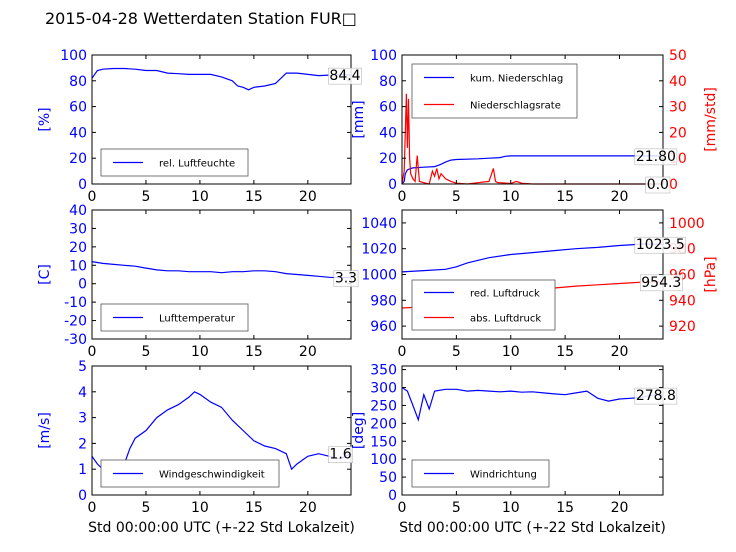 The height and width of the screenshot is (552, 736). What do you see at coordinates (75, 340) in the screenshot?
I see `y-tick-label: -30` at bounding box center [75, 340].